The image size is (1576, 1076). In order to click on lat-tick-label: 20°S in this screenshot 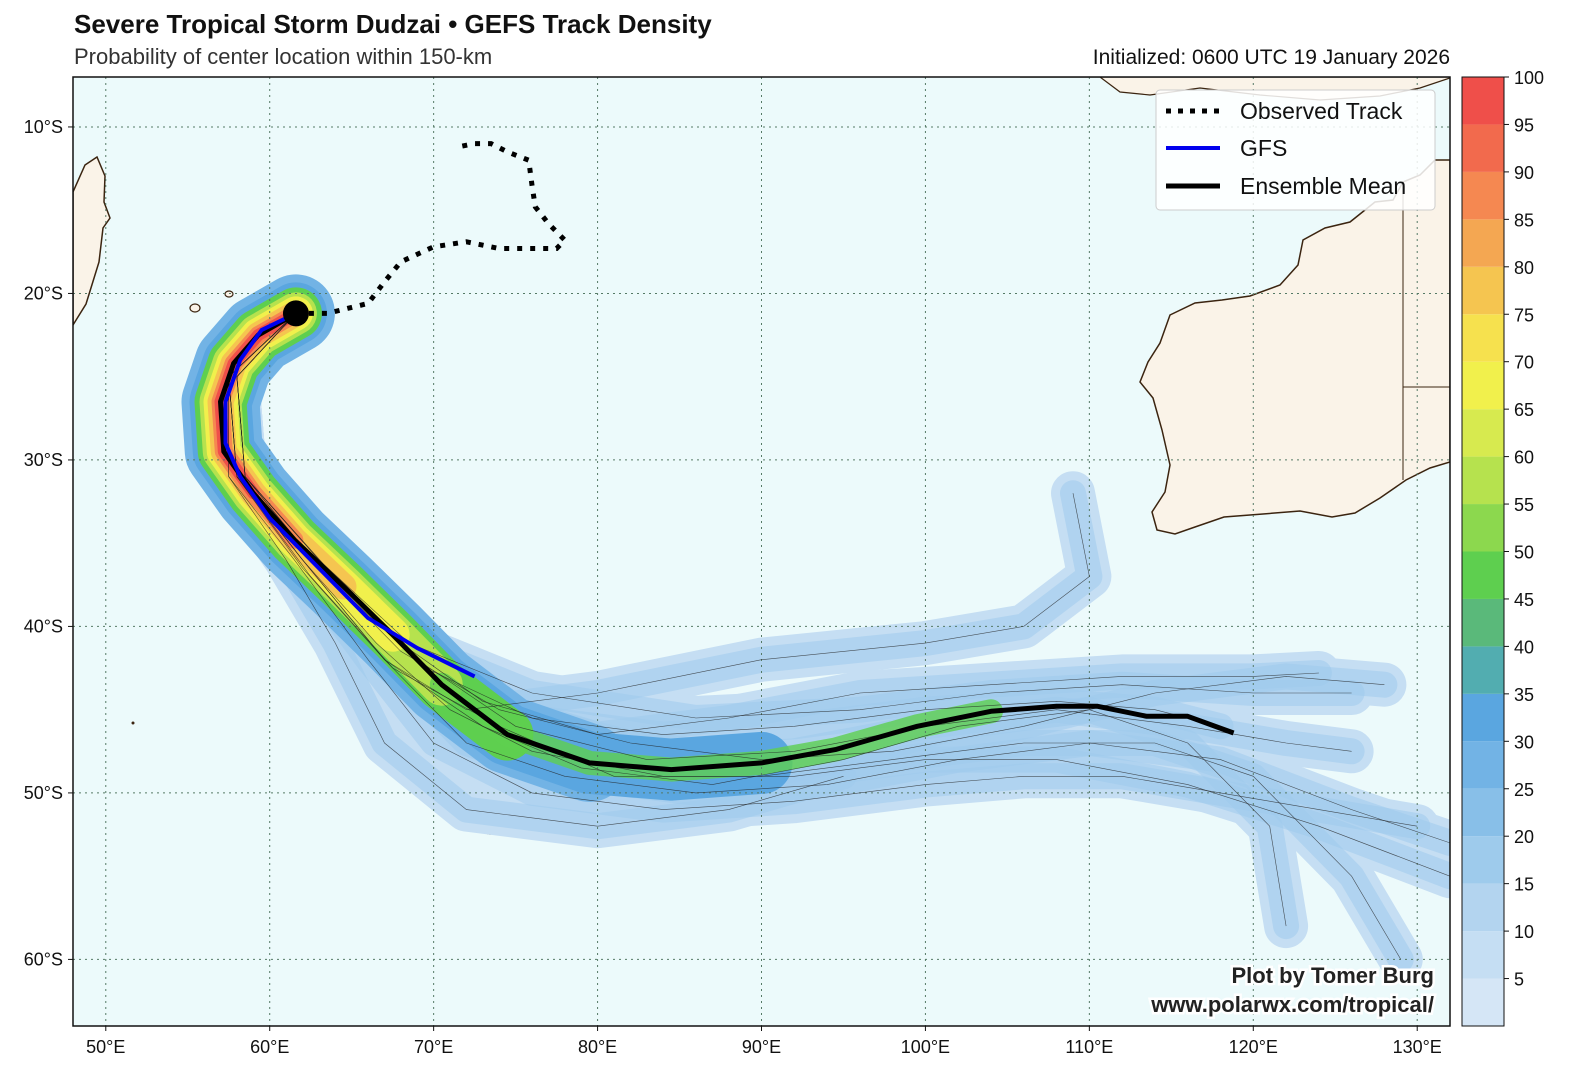, I will do `click(43, 293)`.